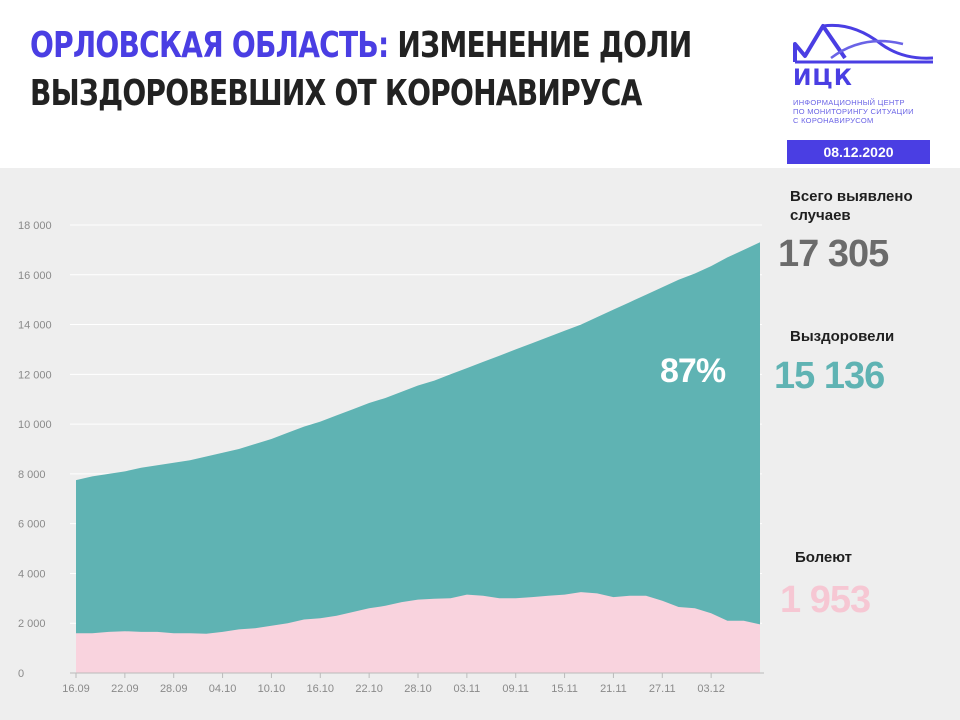  I want to click on x-tick-label: 27.11, so click(662, 689).